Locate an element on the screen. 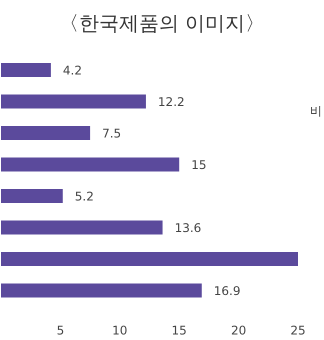 This screenshot has width=324, height=340. x-tick-label: 5 is located at coordinates (60, 331).